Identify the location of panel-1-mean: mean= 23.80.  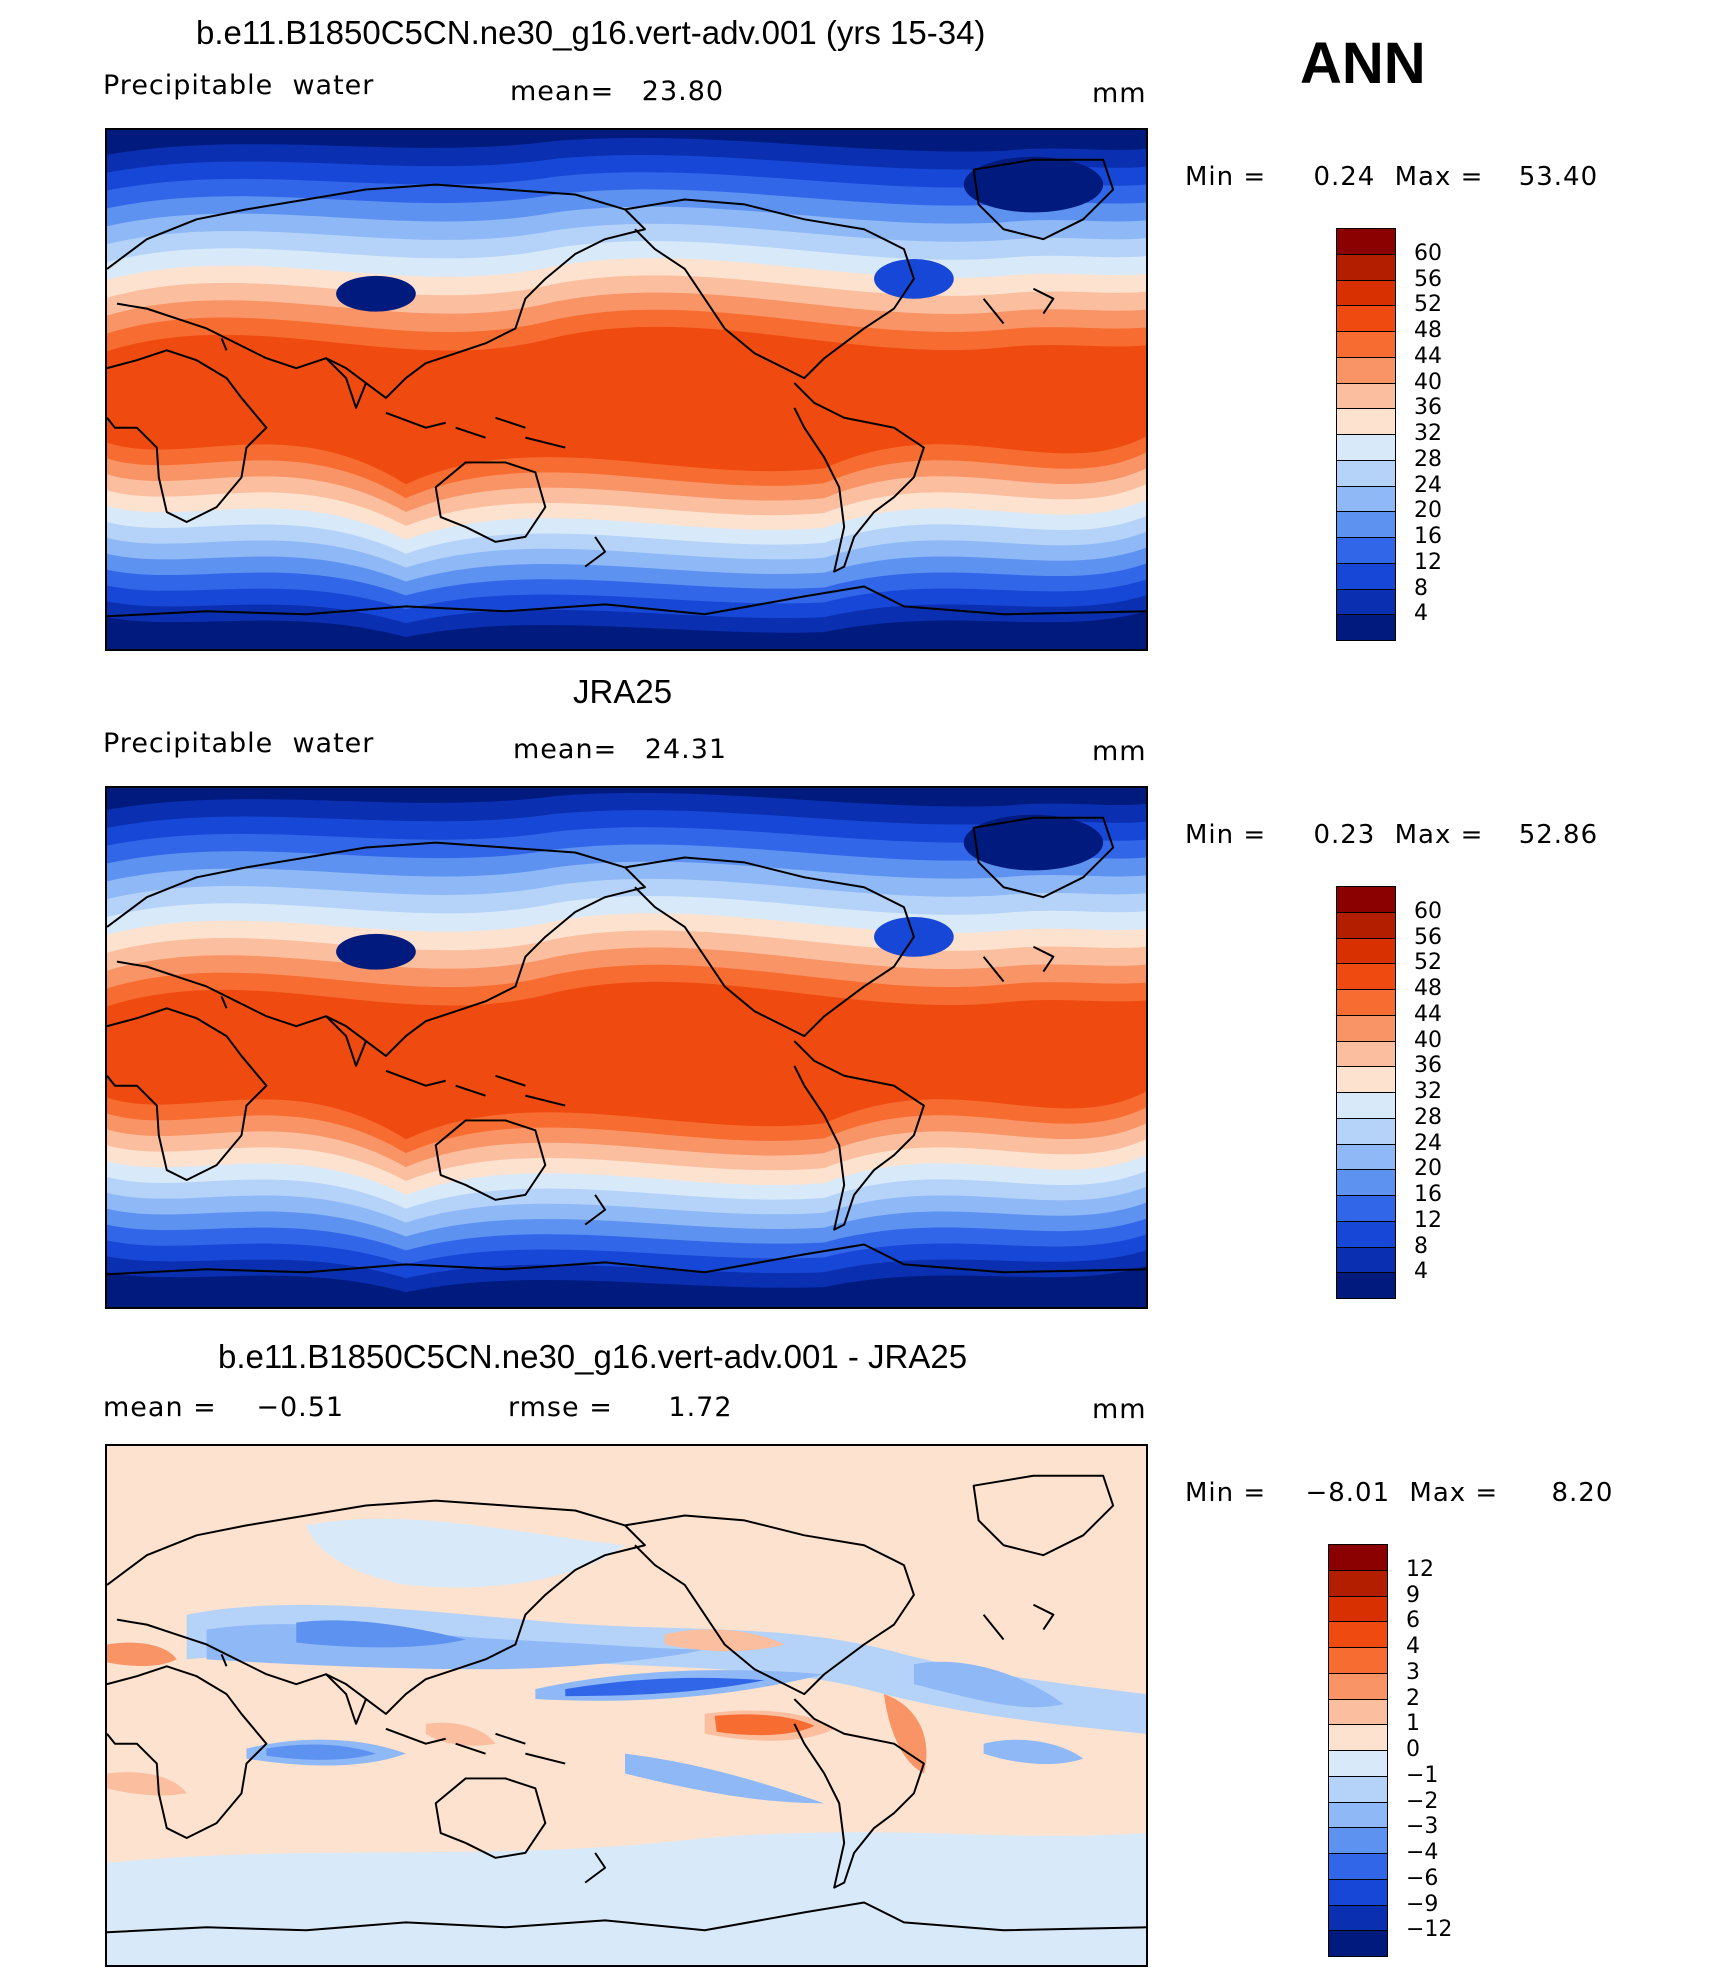
(617, 91).